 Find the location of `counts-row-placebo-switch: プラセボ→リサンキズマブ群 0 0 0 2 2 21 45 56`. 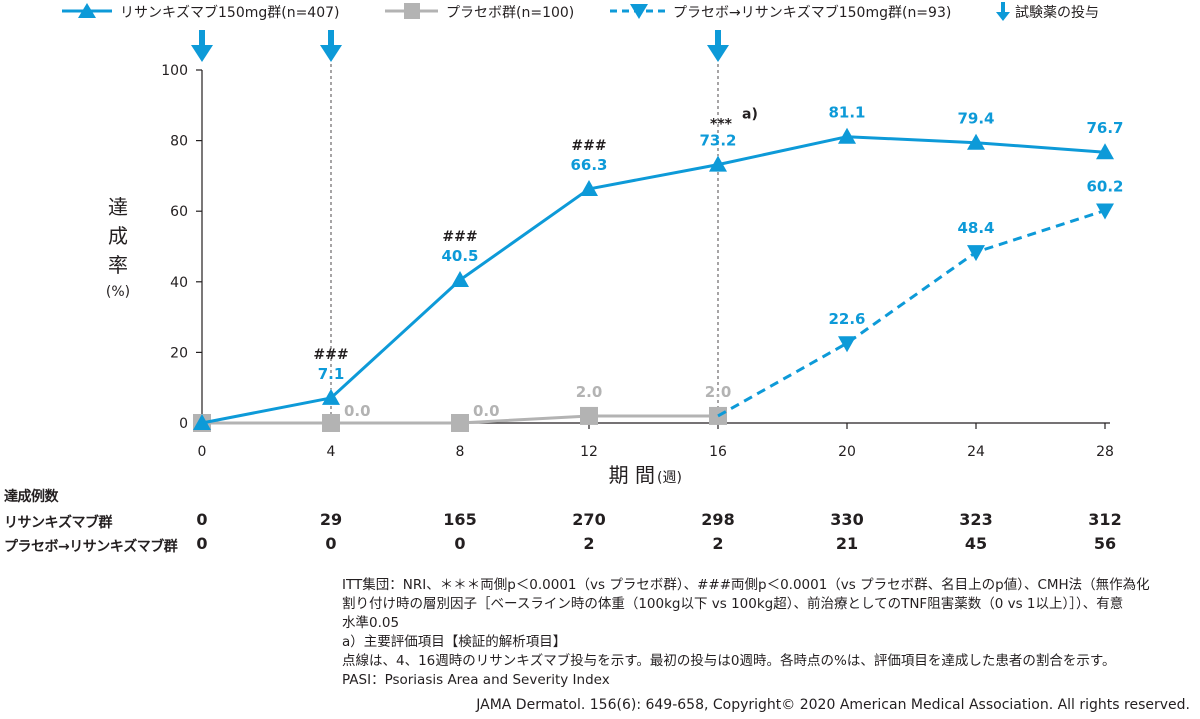

counts-row-placebo-switch: プラセボ→リサンキズマブ群 0 0 0 2 2 21 45 56 is located at coordinates (600, 546).